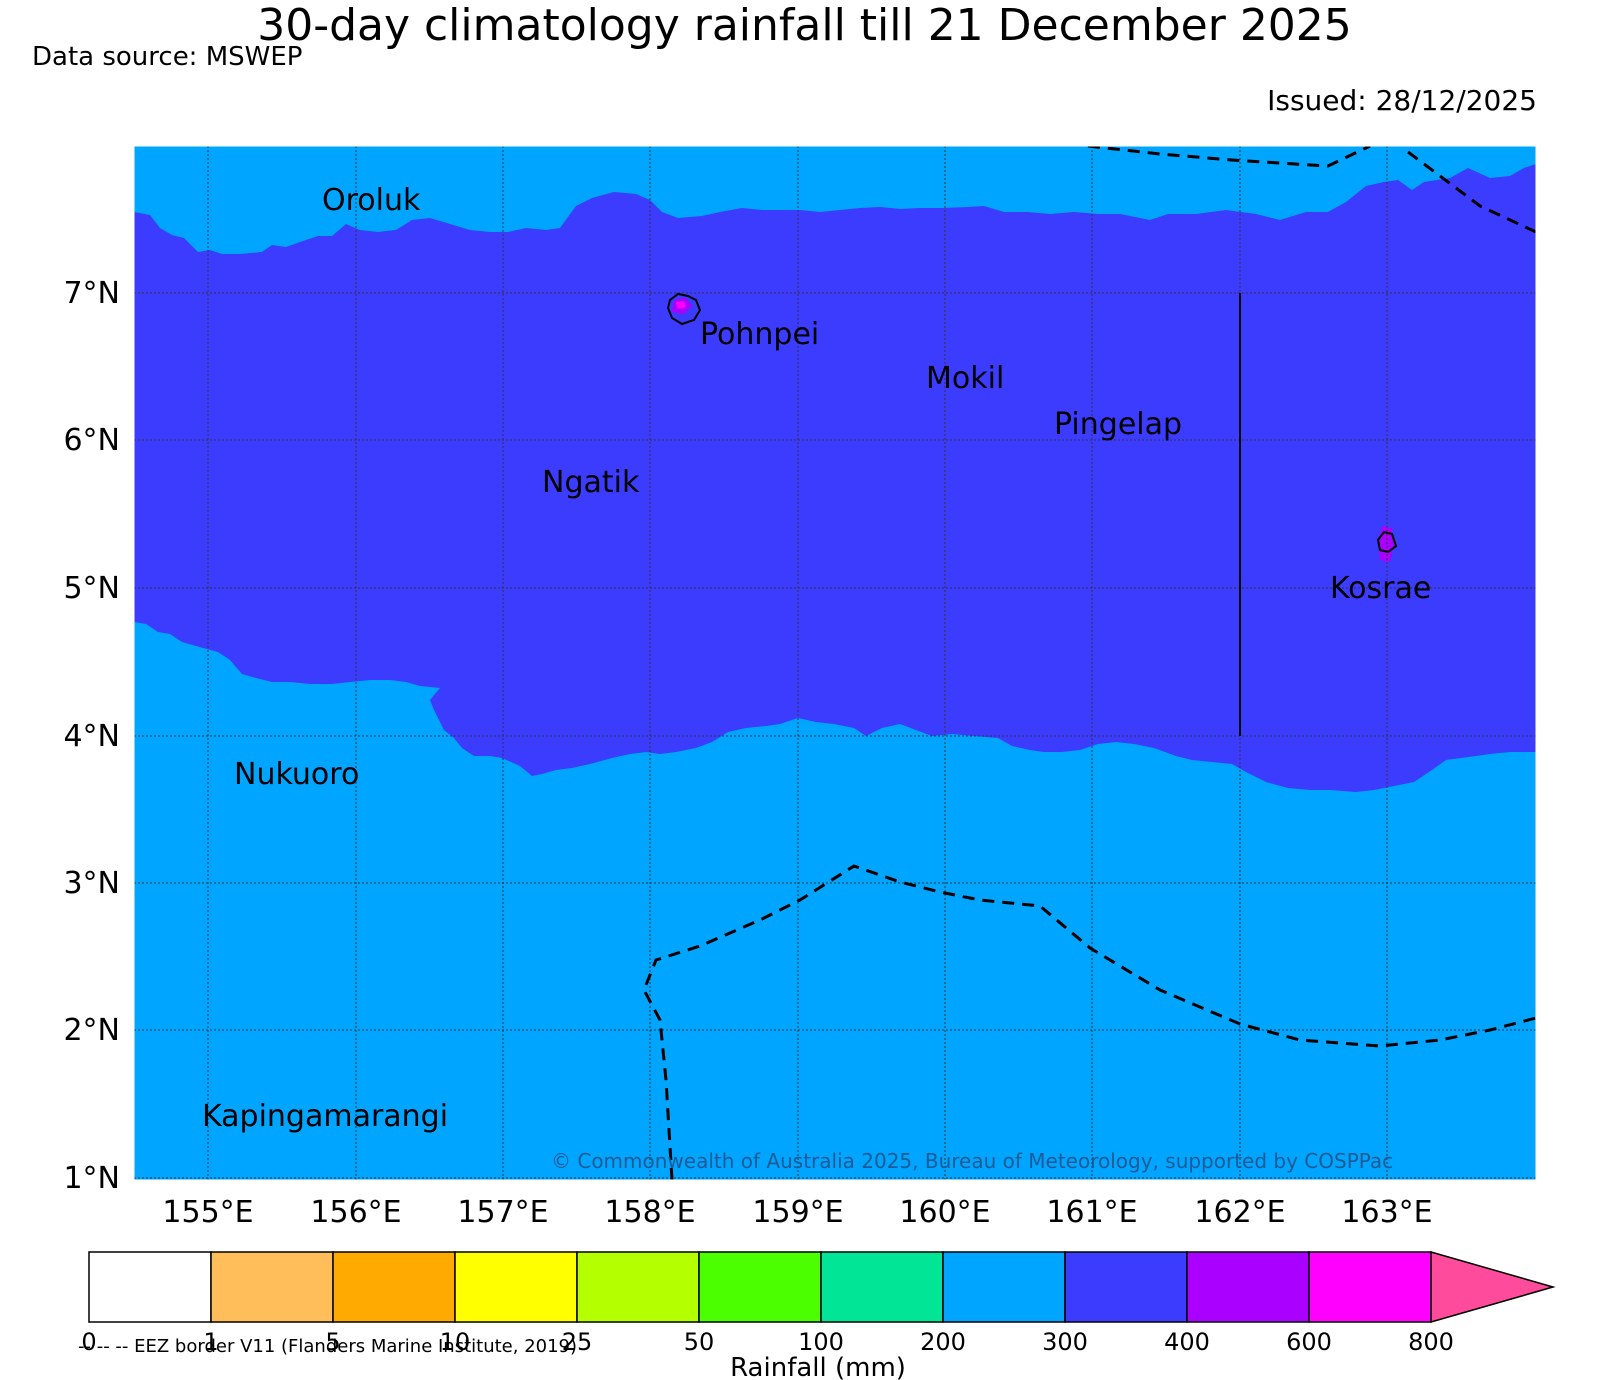 The height and width of the screenshot is (1380, 1609). What do you see at coordinates (1493, 1287) in the screenshot?
I see `colorbar-extension-arrow` at bounding box center [1493, 1287].